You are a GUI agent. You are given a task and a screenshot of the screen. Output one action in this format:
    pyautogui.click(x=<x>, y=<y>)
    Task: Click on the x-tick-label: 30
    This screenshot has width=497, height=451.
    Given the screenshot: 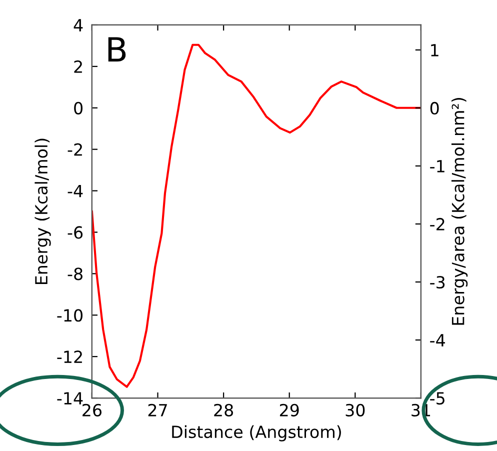 What is the action you would take?
    pyautogui.click(x=355, y=410)
    